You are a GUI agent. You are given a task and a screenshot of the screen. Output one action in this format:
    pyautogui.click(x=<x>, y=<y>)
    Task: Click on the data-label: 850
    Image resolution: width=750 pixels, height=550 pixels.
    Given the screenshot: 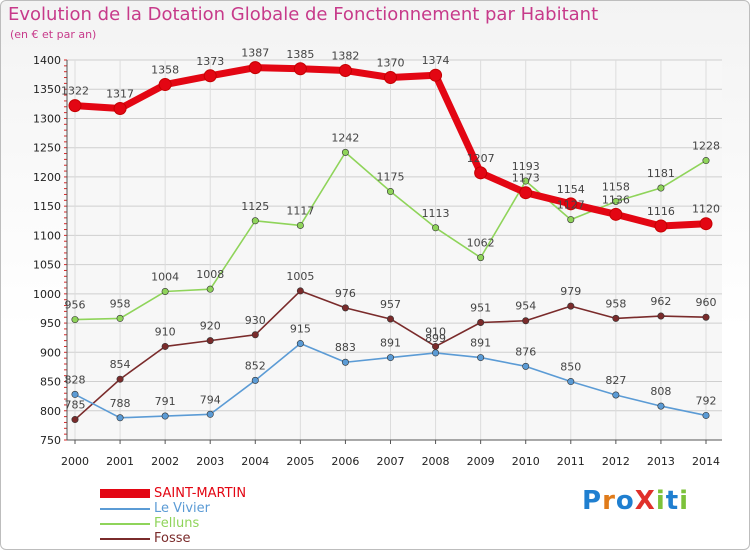 What is the action you would take?
    pyautogui.click(x=570, y=367)
    